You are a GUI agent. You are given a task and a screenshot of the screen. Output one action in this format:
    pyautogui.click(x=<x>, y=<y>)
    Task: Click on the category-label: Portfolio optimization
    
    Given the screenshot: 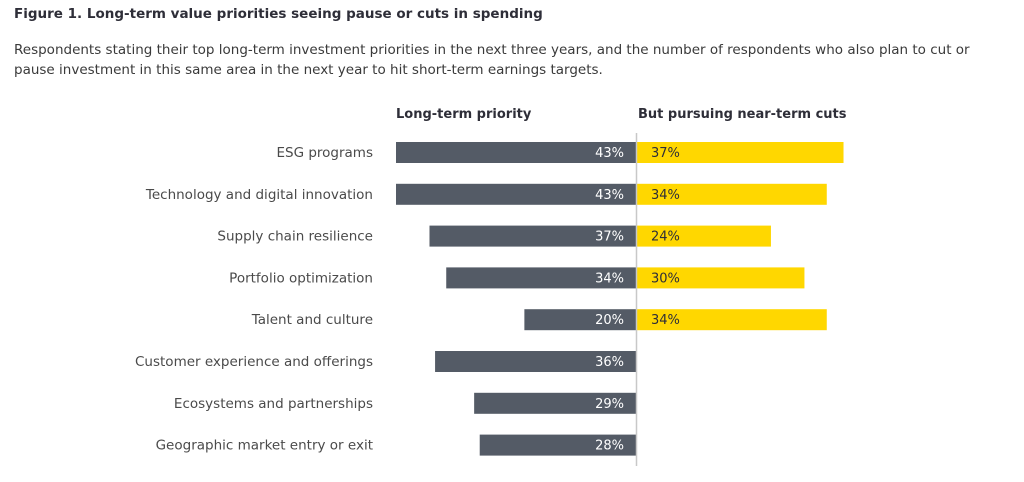 What is the action you would take?
    pyautogui.click(x=301, y=278)
    